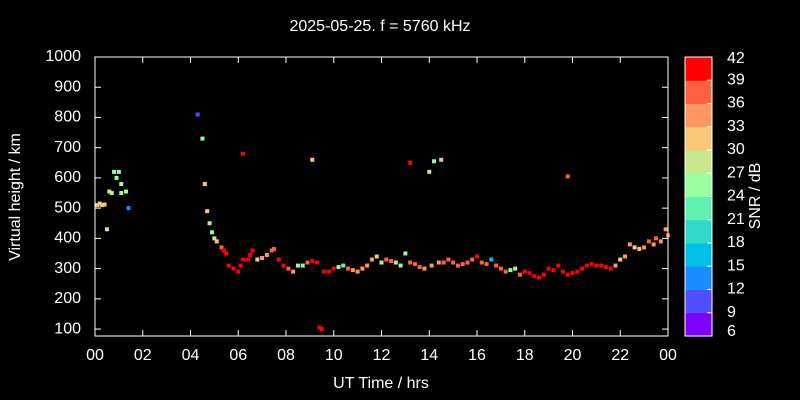  Describe the element at coordinates (736, 103) in the screenshot. I see `colorbar-tick-label: 36` at that location.